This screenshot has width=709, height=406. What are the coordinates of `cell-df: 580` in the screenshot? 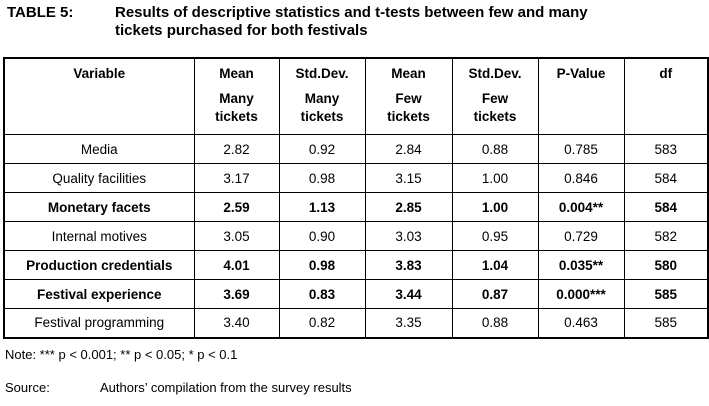 It's located at (666, 265).